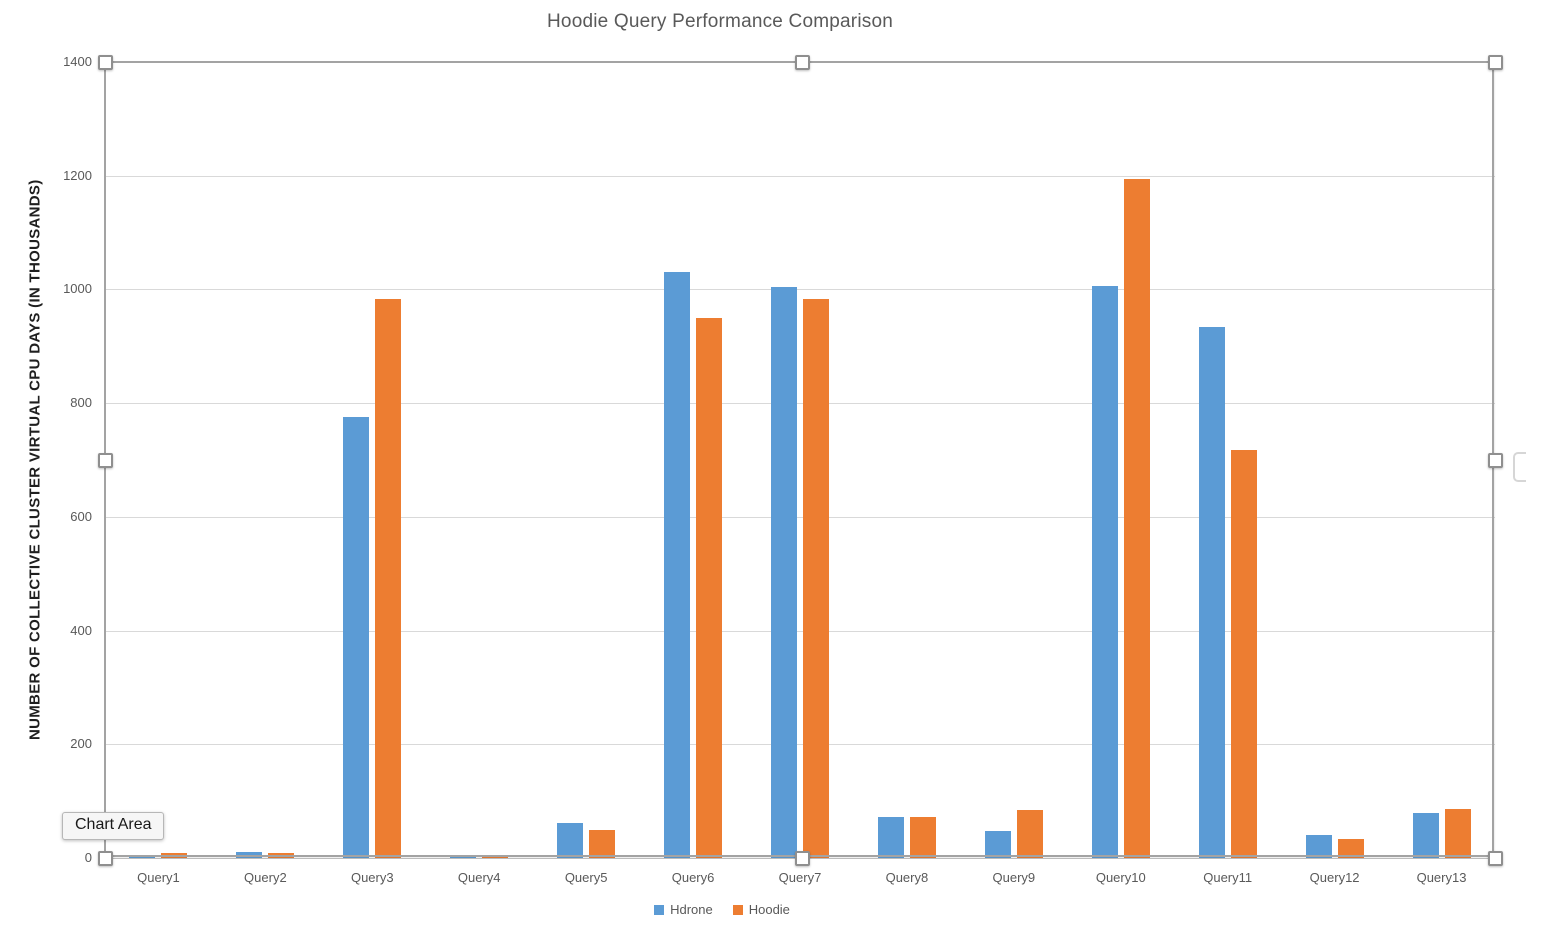 The width and height of the screenshot is (1550, 934). I want to click on x-tick-label-query1: Query1, so click(158, 877).